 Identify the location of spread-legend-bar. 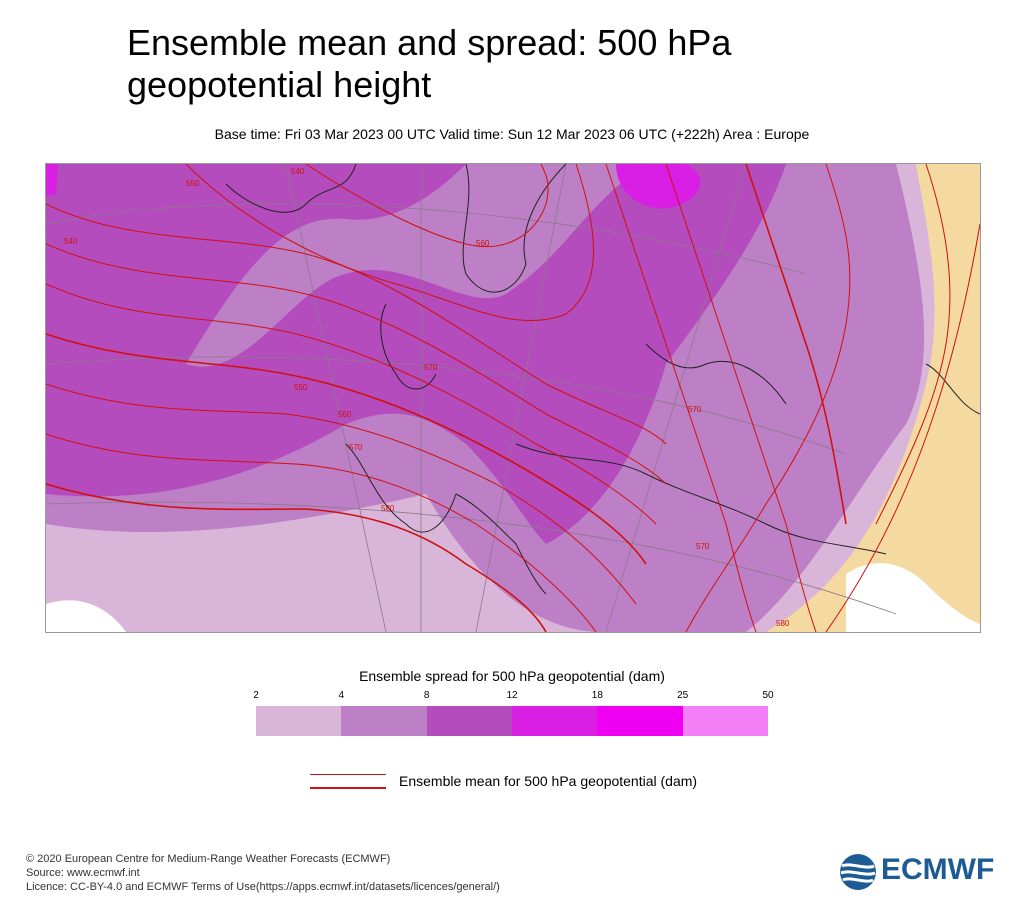
(512, 721).